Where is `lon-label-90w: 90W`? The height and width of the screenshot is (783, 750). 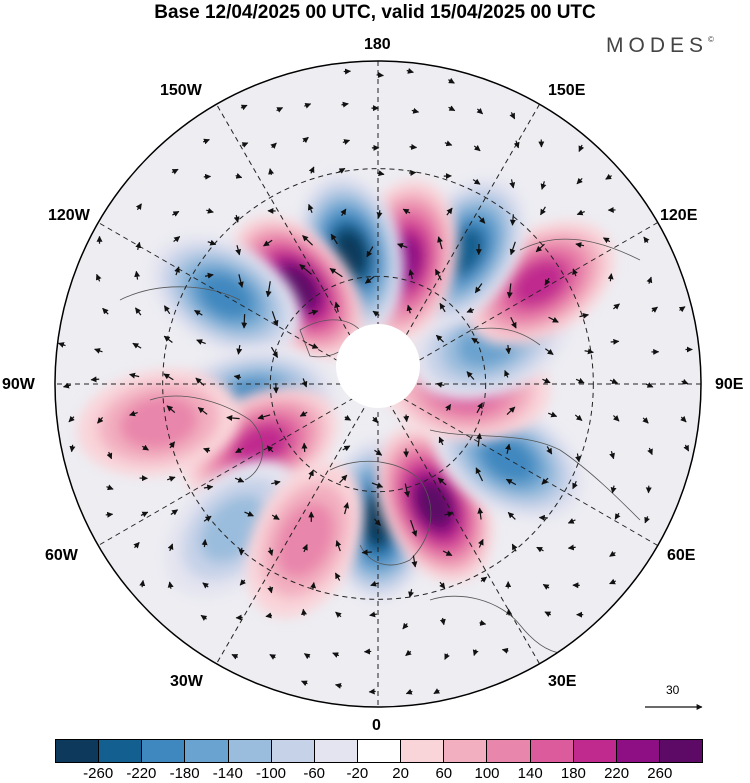
lon-label-90w: 90W is located at coordinates (18, 384).